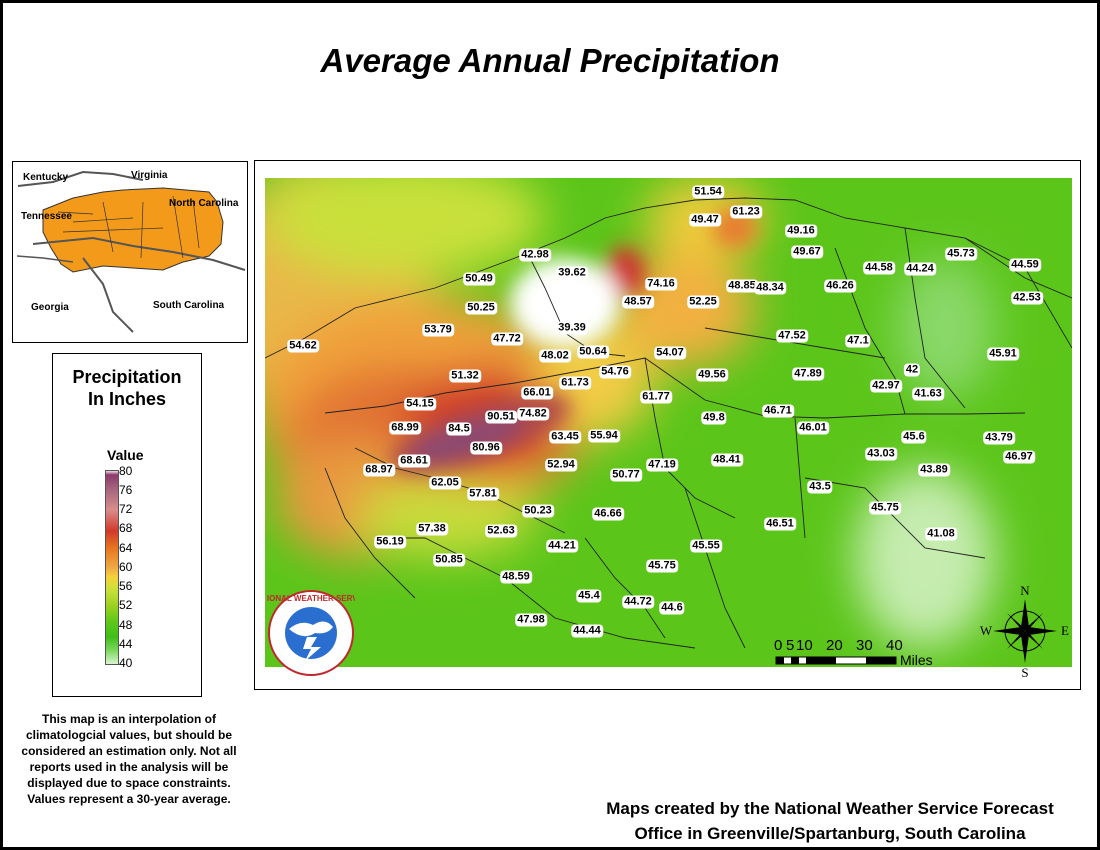 This screenshot has width=1100, height=850. What do you see at coordinates (126, 471) in the screenshot?
I see `legend-tick: 80` at bounding box center [126, 471].